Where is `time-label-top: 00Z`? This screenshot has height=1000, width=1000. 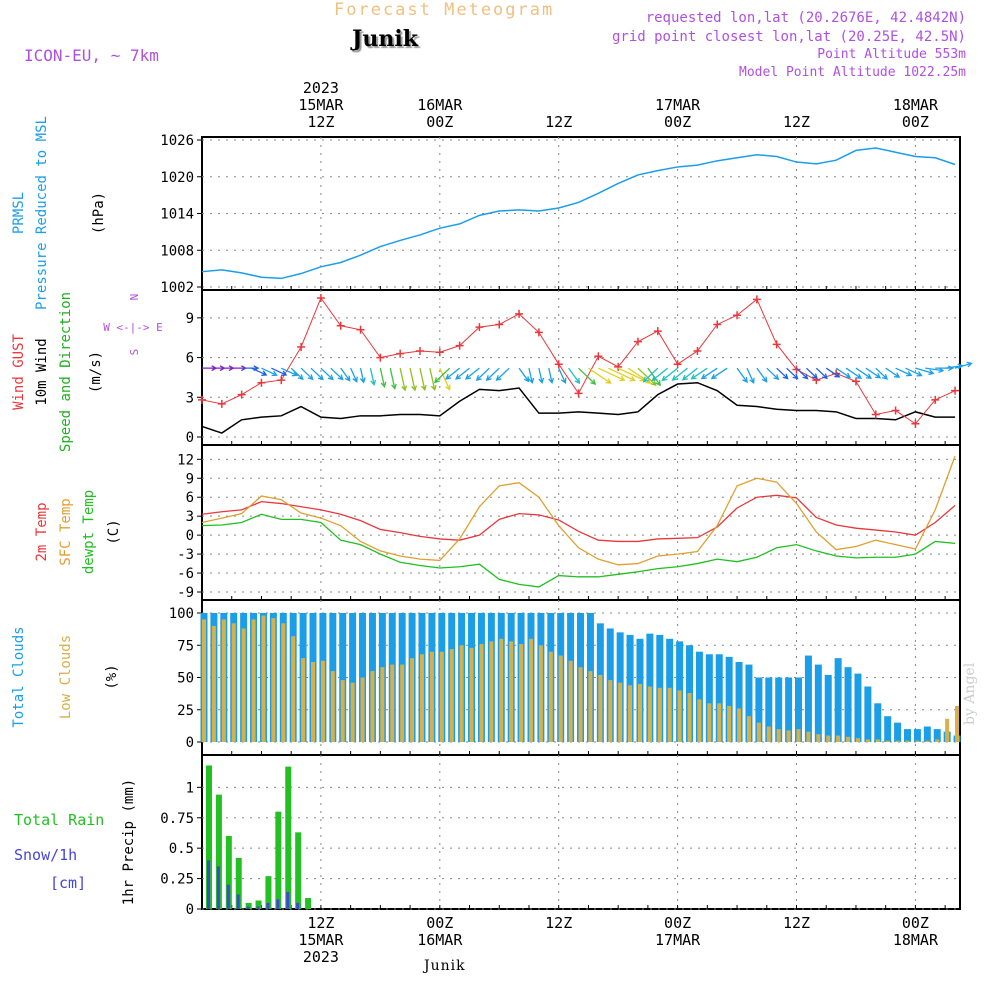 time-label-top: 00Z is located at coordinates (915, 122).